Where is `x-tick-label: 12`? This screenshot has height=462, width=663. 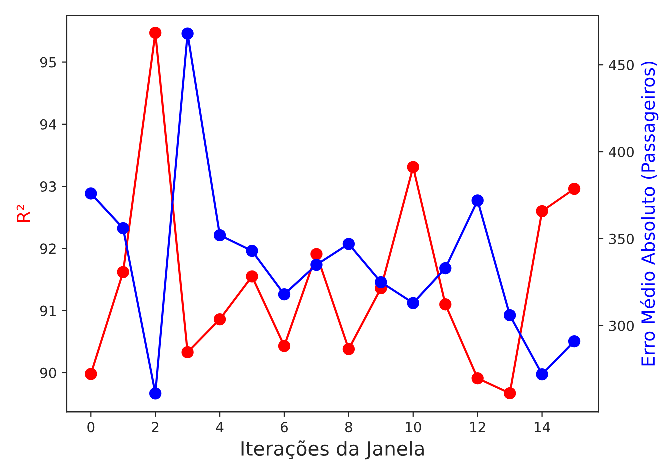 x-tick-label: 12 is located at coordinates (478, 427).